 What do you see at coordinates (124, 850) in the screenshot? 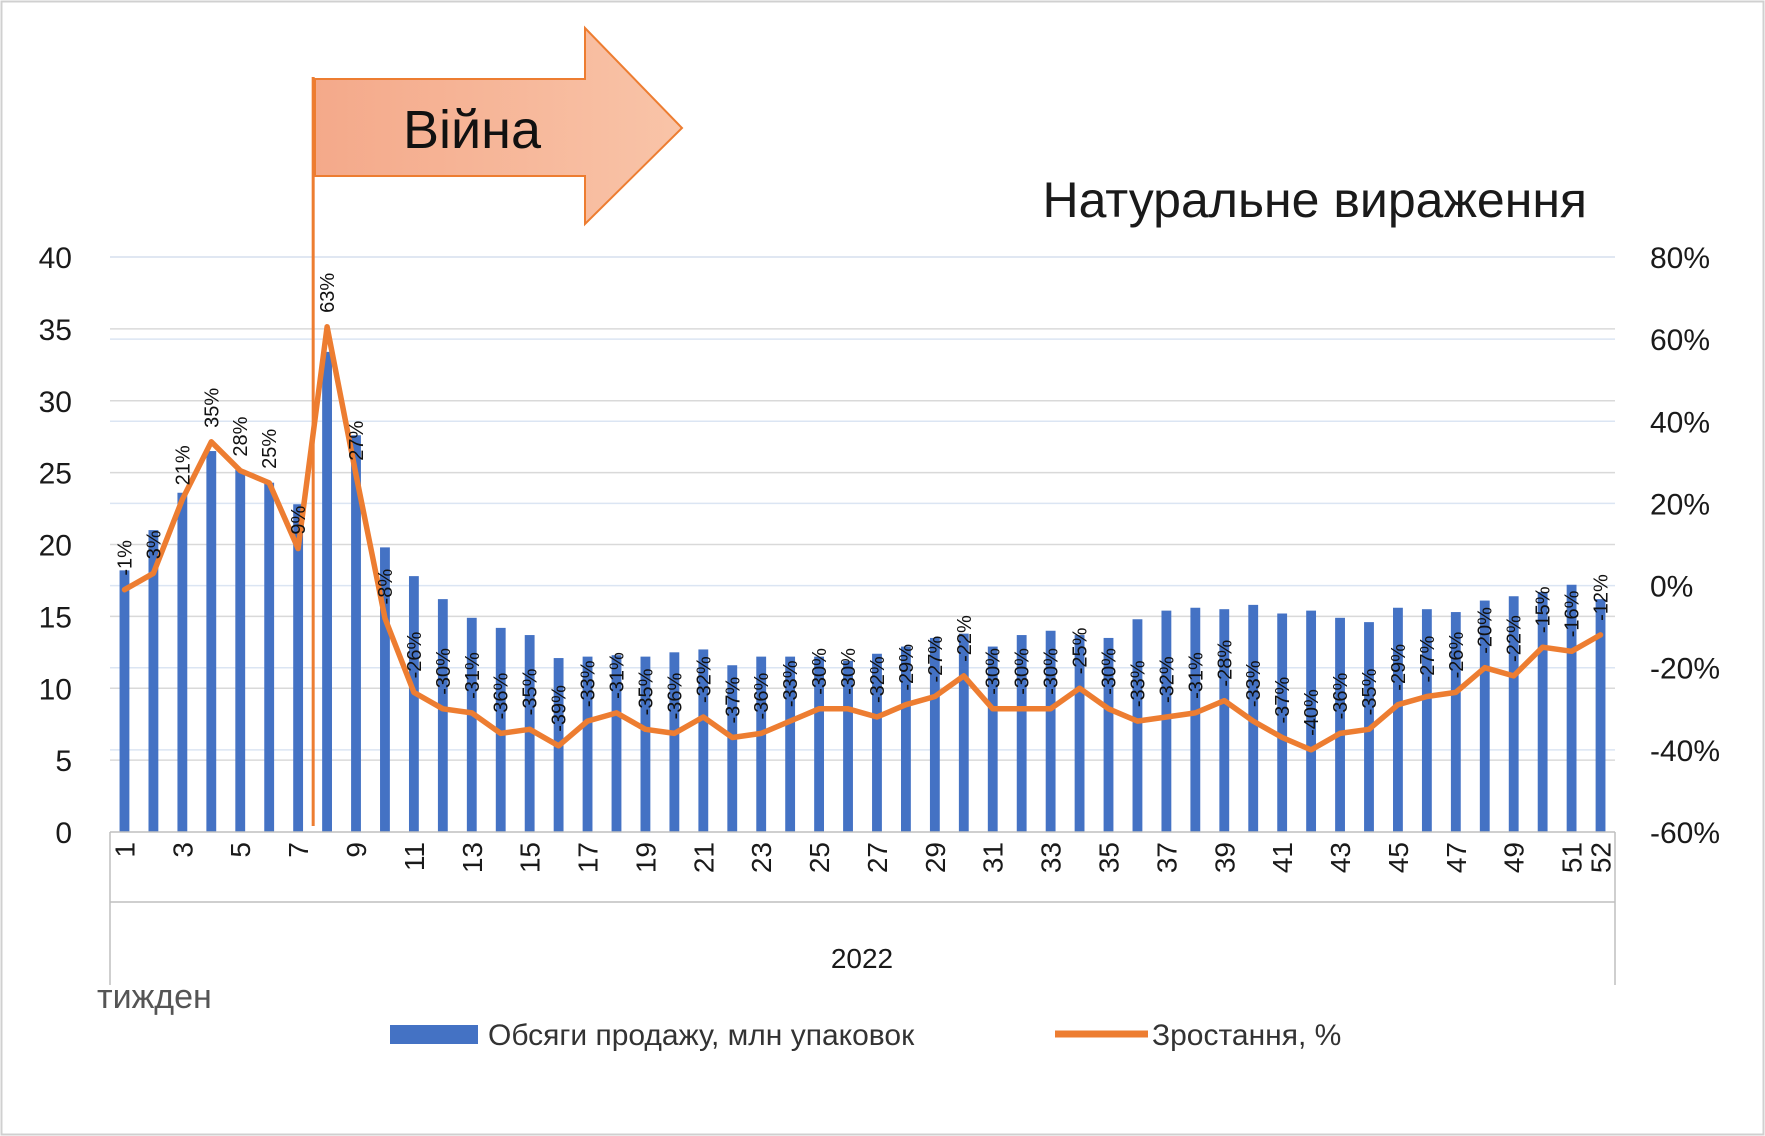
I see `x-tick-label: 1` at bounding box center [124, 850].